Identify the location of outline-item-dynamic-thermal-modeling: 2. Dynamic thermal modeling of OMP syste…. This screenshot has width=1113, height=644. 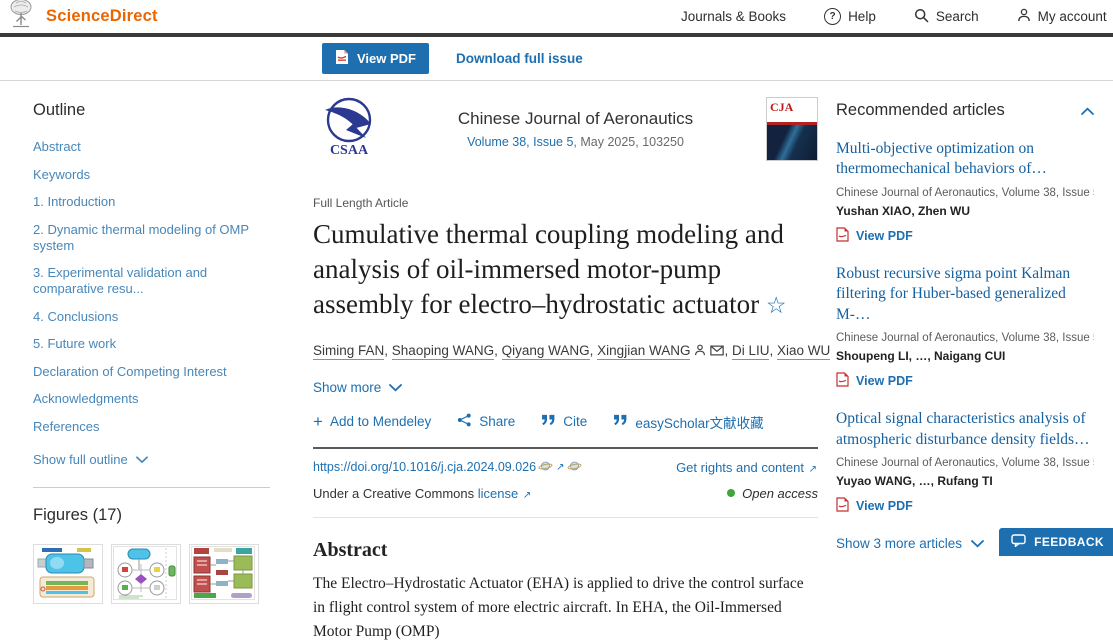
(141, 237).